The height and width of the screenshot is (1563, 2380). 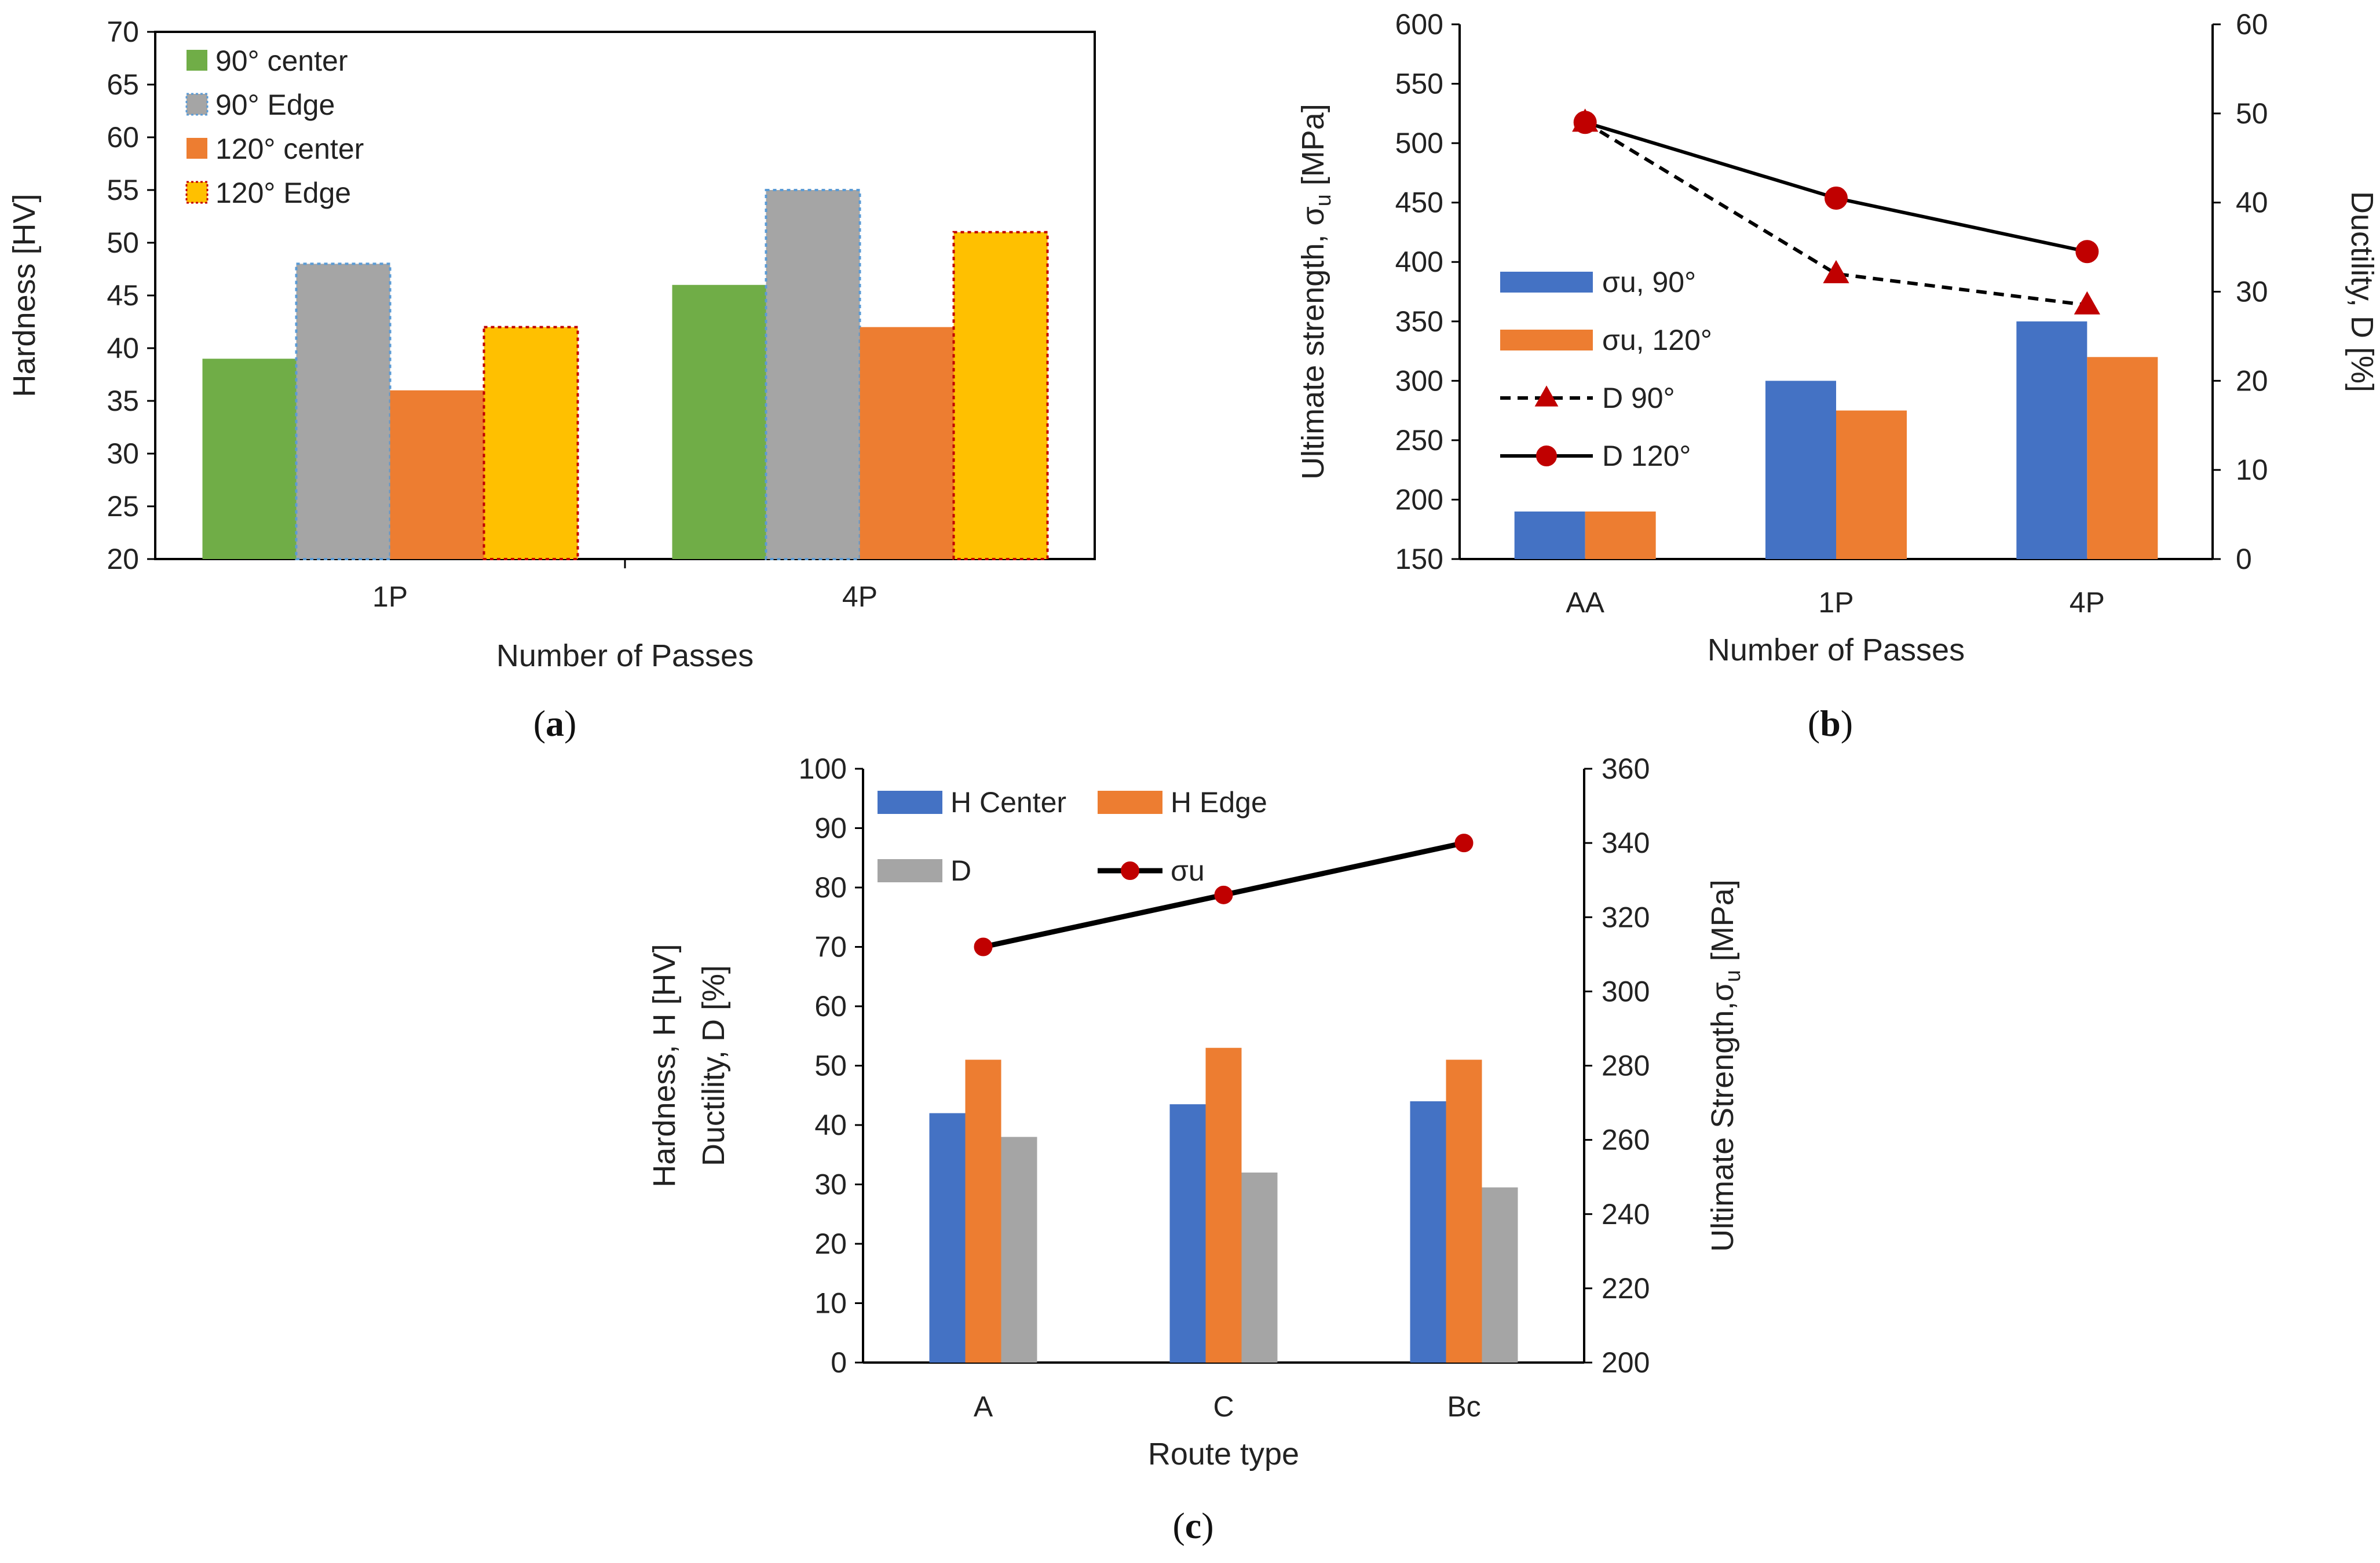 What do you see at coordinates (1626, 991) in the screenshot?
I see `y-tick-label-right: 300` at bounding box center [1626, 991].